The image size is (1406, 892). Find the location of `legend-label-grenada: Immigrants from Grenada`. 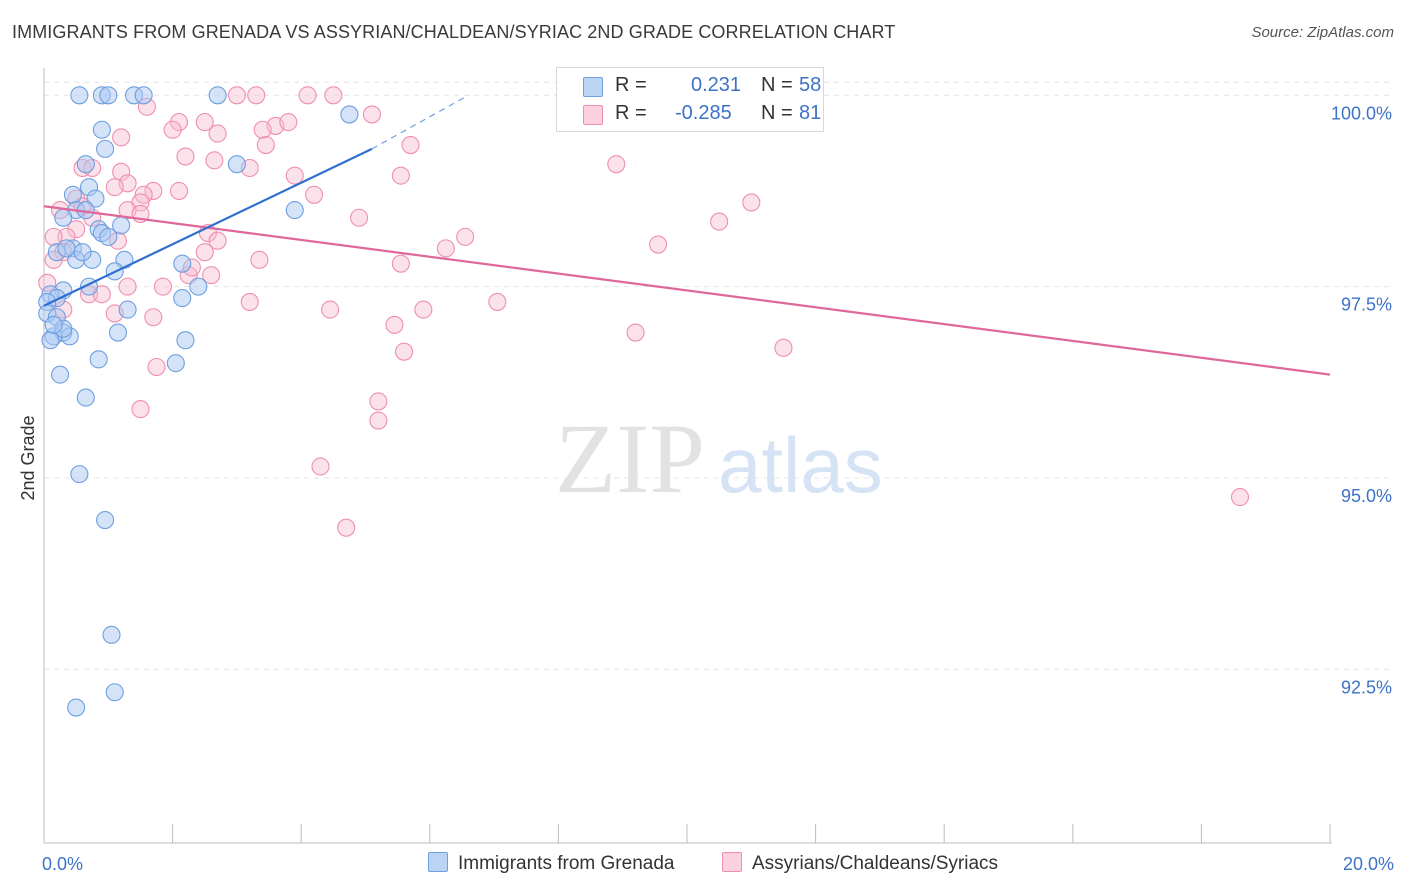

legend-label-grenada: Immigrants from Grenada is located at coordinates (566, 863).